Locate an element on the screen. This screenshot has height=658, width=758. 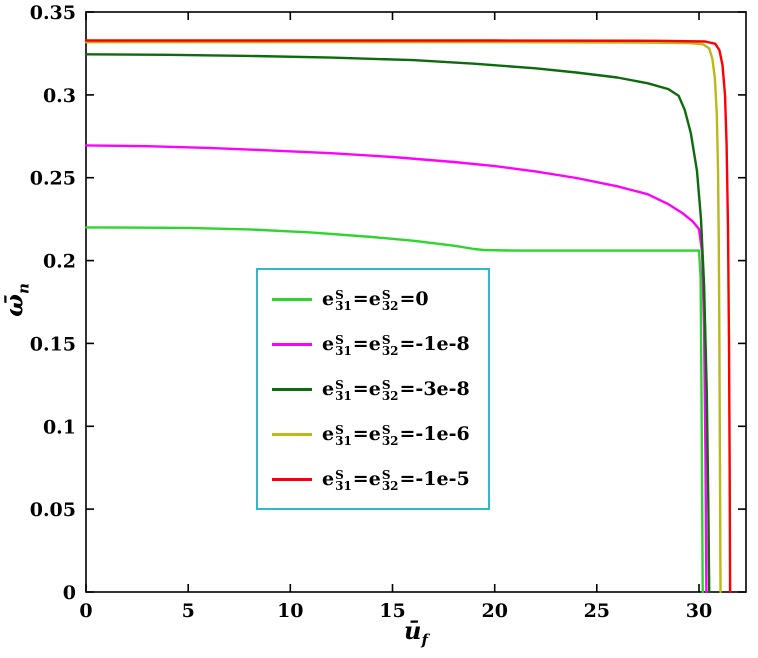
x-tick-label: 30 is located at coordinates (699, 611).